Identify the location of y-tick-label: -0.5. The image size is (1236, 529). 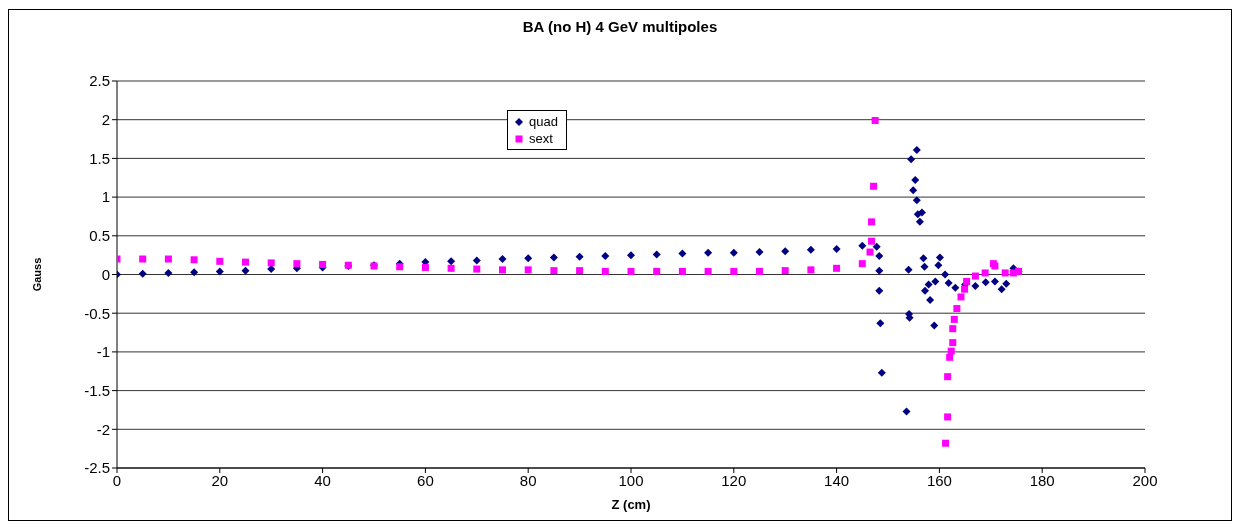
(97, 313).